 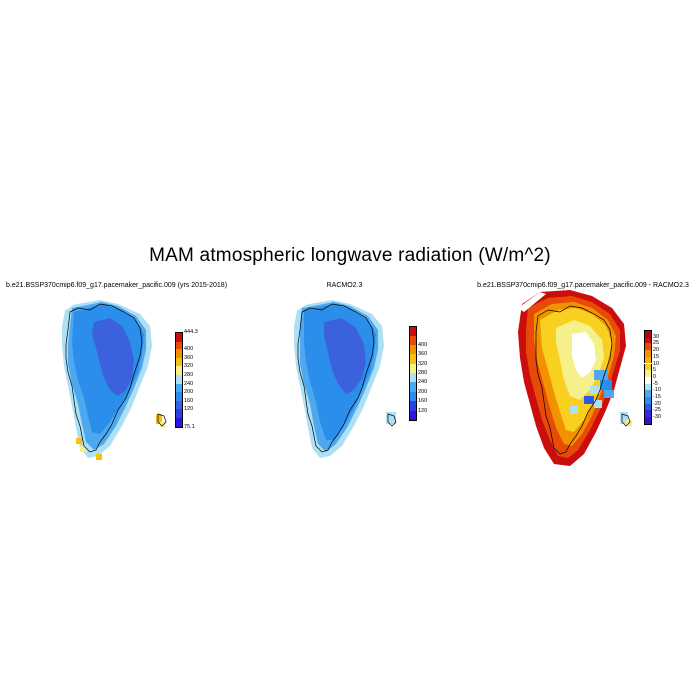 What do you see at coordinates (657, 390) in the screenshot?
I see `colorbar-tick-label: -10` at bounding box center [657, 390].